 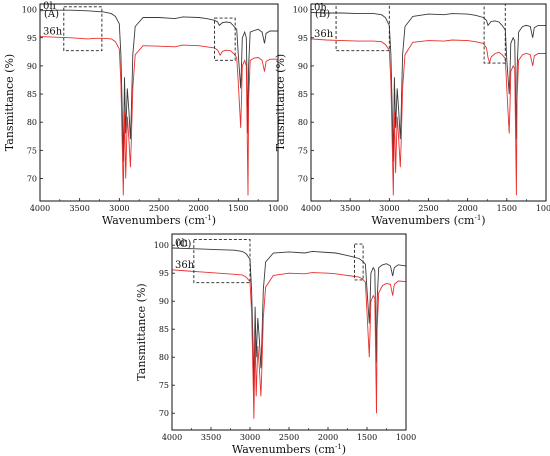 I want to click on panel-label: (C), so click(x=184, y=244).